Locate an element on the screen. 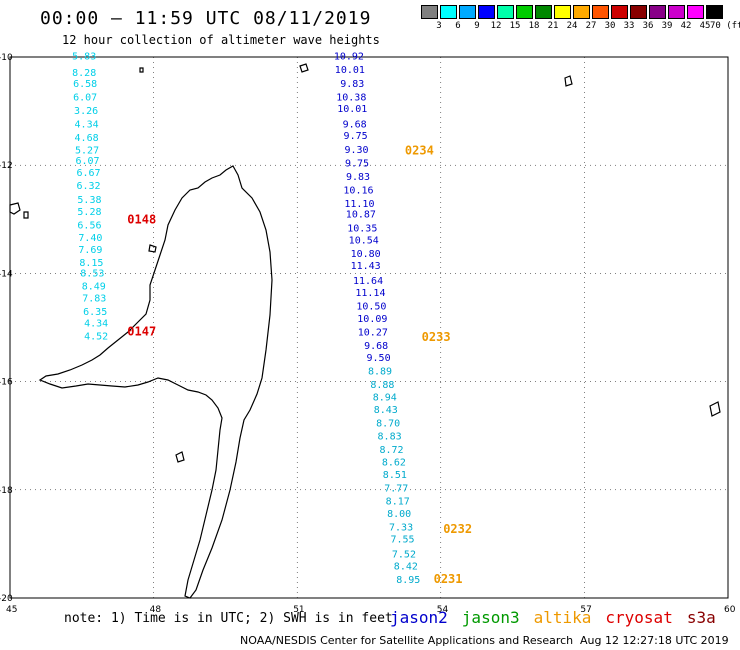  wave-height-value: 11.43 is located at coordinates (366, 266).